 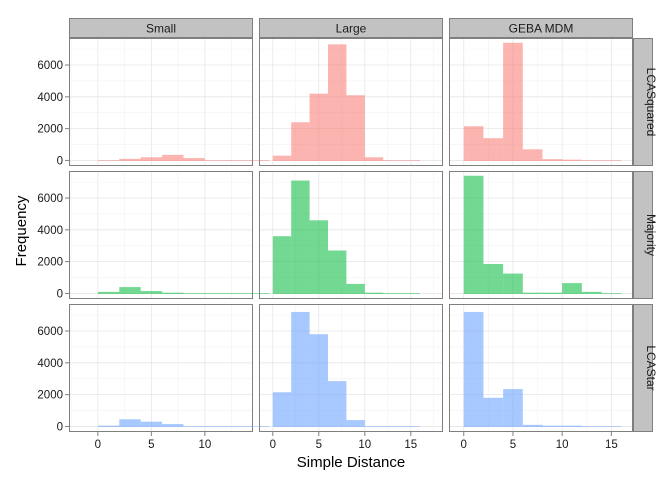 What do you see at coordinates (21, 230) in the screenshot?
I see `y-axis-title: Frequency` at bounding box center [21, 230].